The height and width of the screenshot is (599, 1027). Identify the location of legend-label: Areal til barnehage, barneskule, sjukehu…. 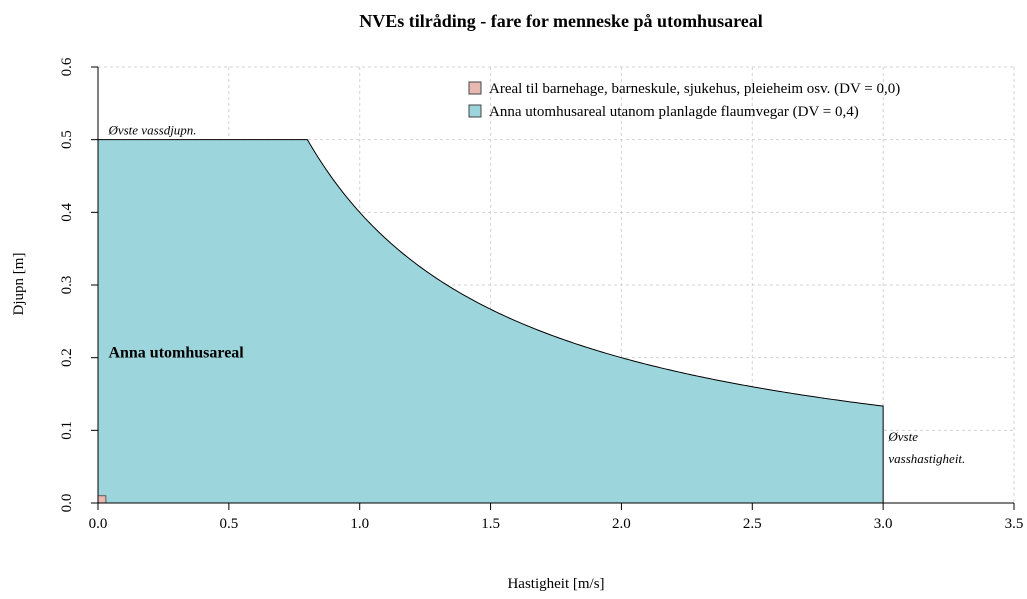
(694, 89).